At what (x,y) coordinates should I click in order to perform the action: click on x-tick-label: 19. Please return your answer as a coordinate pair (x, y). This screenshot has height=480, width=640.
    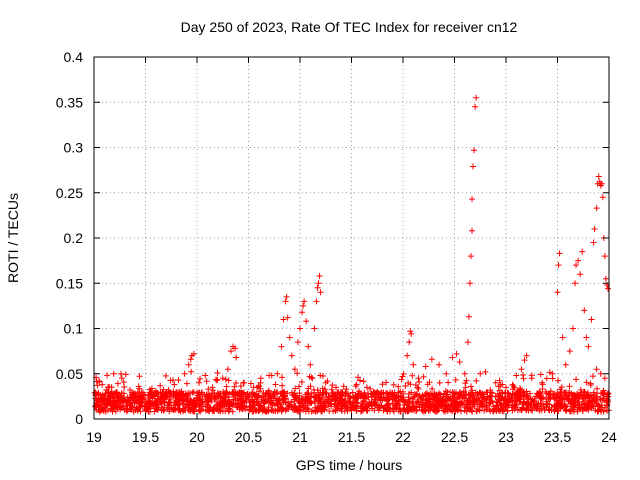
    Looking at the image, I should click on (94, 437).